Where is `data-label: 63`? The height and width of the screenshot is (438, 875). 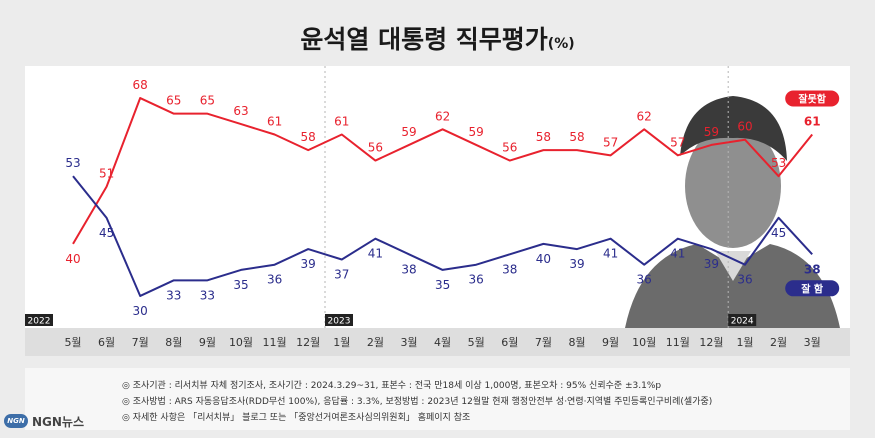 data-label: 63 is located at coordinates (240, 111).